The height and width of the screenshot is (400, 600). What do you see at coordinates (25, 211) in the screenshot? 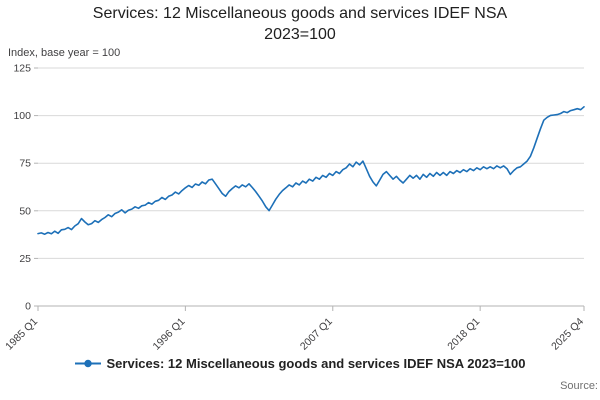
I see `y-tick-label: 50` at bounding box center [25, 211].